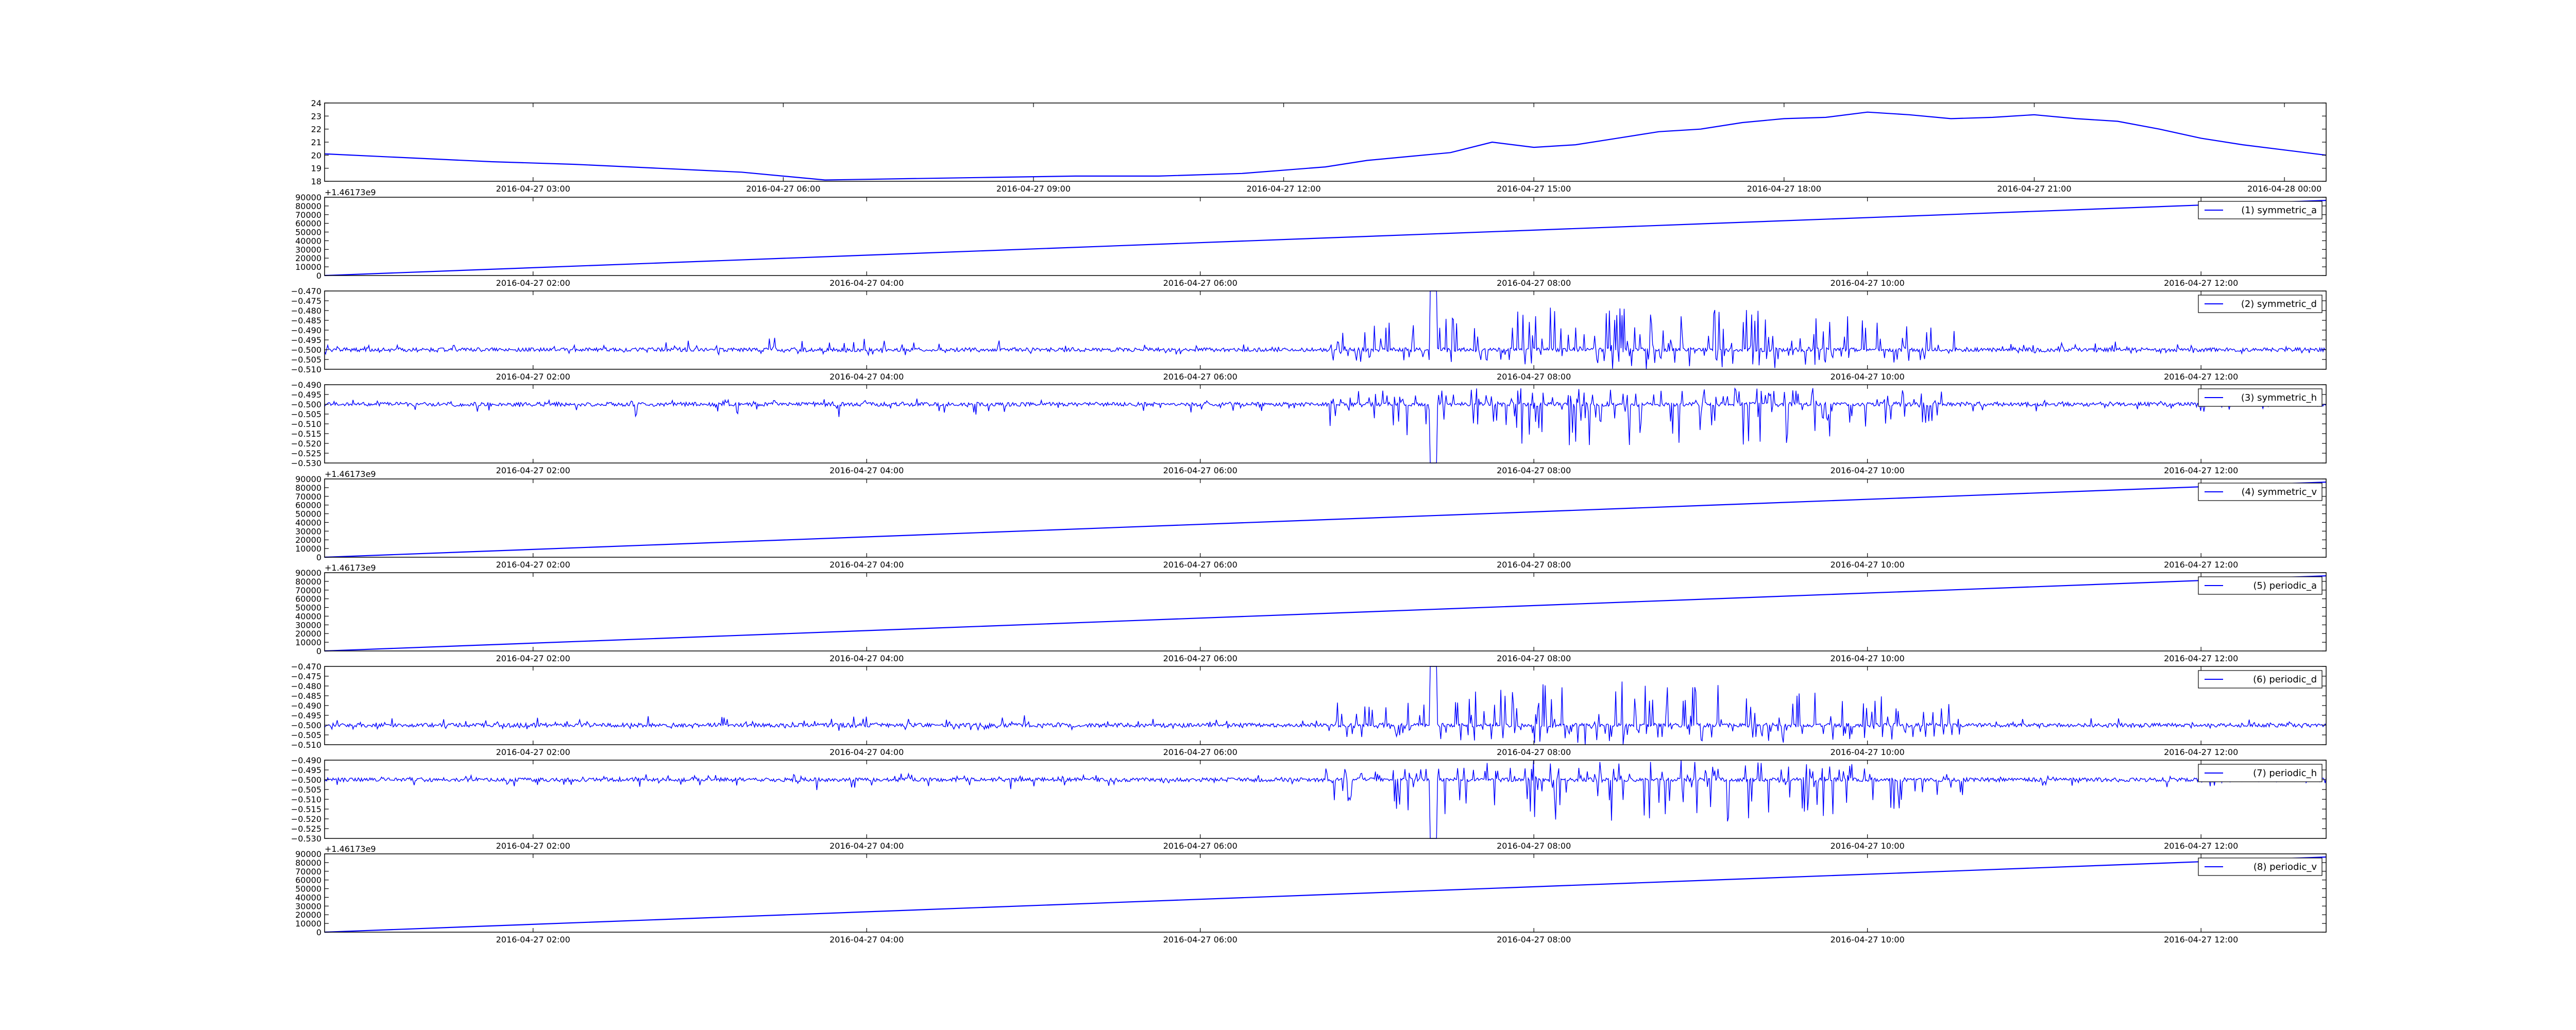 This screenshot has width=2576, height=1030. I want to click on y-tick-label: −0.500, so click(306, 404).